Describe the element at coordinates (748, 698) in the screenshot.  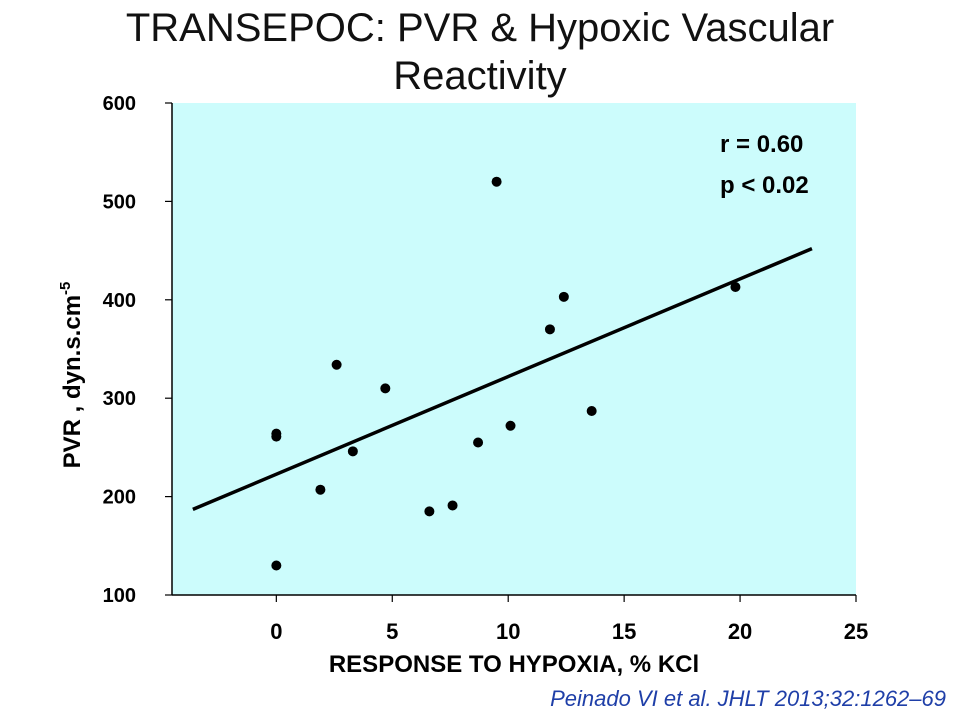
I see `citation: Peinado VI et al. JHLT 2013;32:1262–69` at that location.